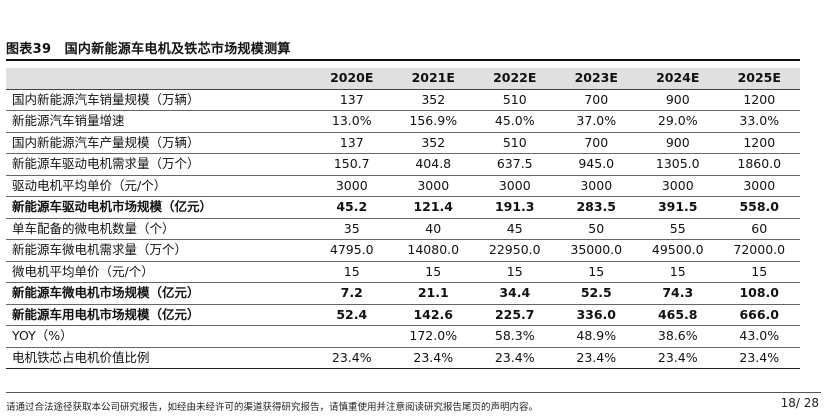 The image size is (827, 420). I want to click on table-row: 微电机平均单价（元/个） 15 15 15 15 15 15, so click(403, 272).